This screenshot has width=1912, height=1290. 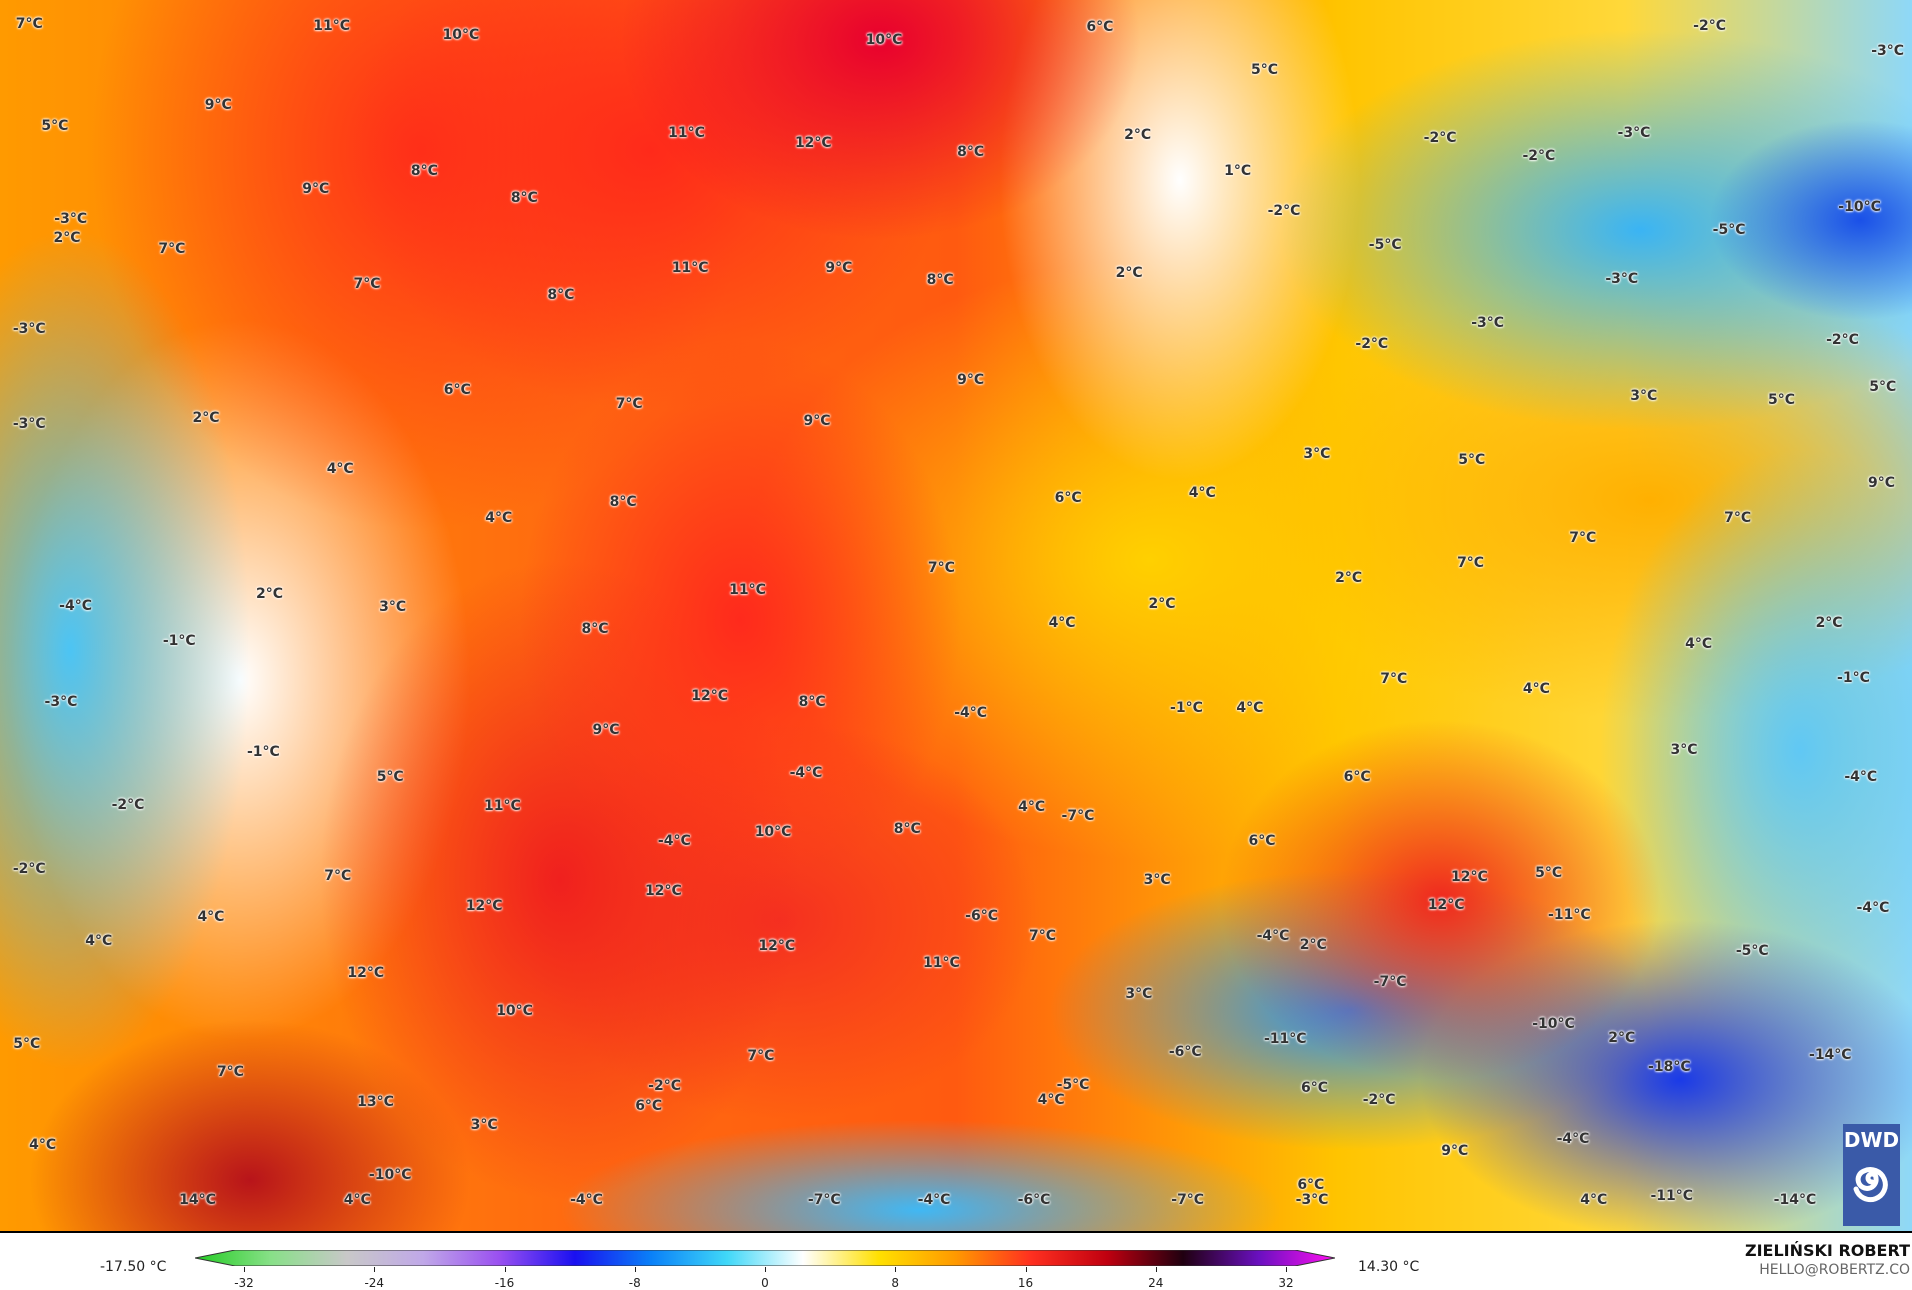 I want to click on max-value: 14.30 °C, so click(x=1389, y=1267).